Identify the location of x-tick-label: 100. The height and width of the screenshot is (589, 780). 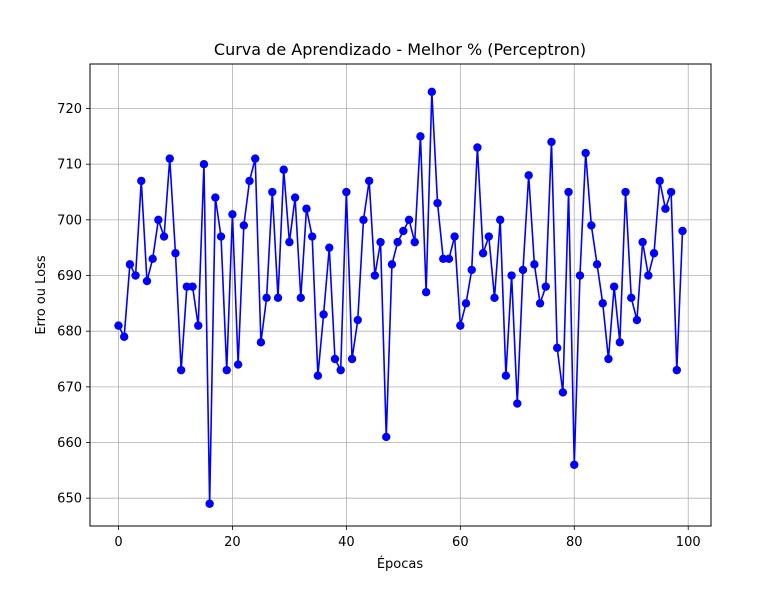
(688, 542).